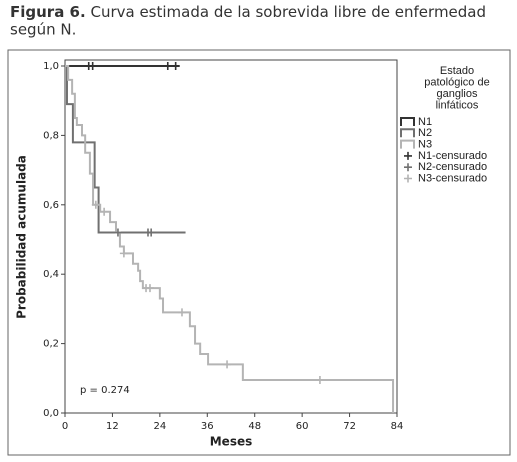 The height and width of the screenshot is (462, 517). What do you see at coordinates (48, 12) in the screenshot?
I see `figure-label: Figura 6.` at bounding box center [48, 12].